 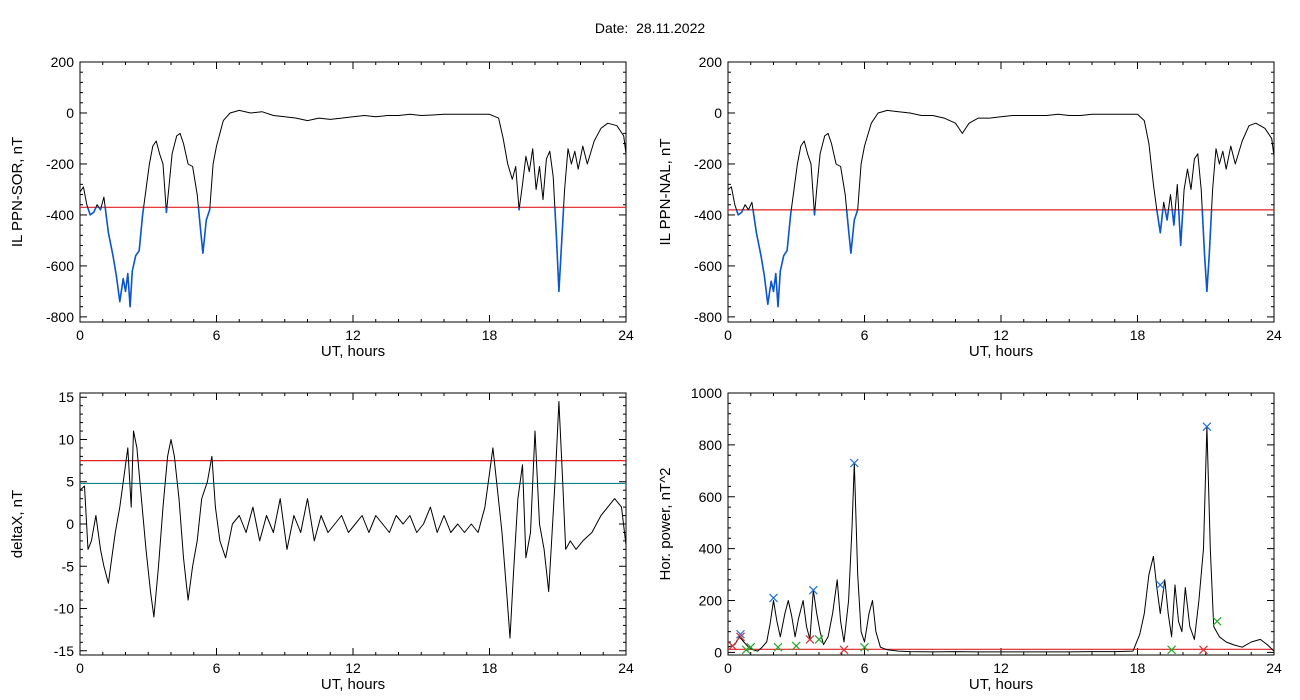 I want to click on y-tick-label: 5, so click(x=70, y=482).